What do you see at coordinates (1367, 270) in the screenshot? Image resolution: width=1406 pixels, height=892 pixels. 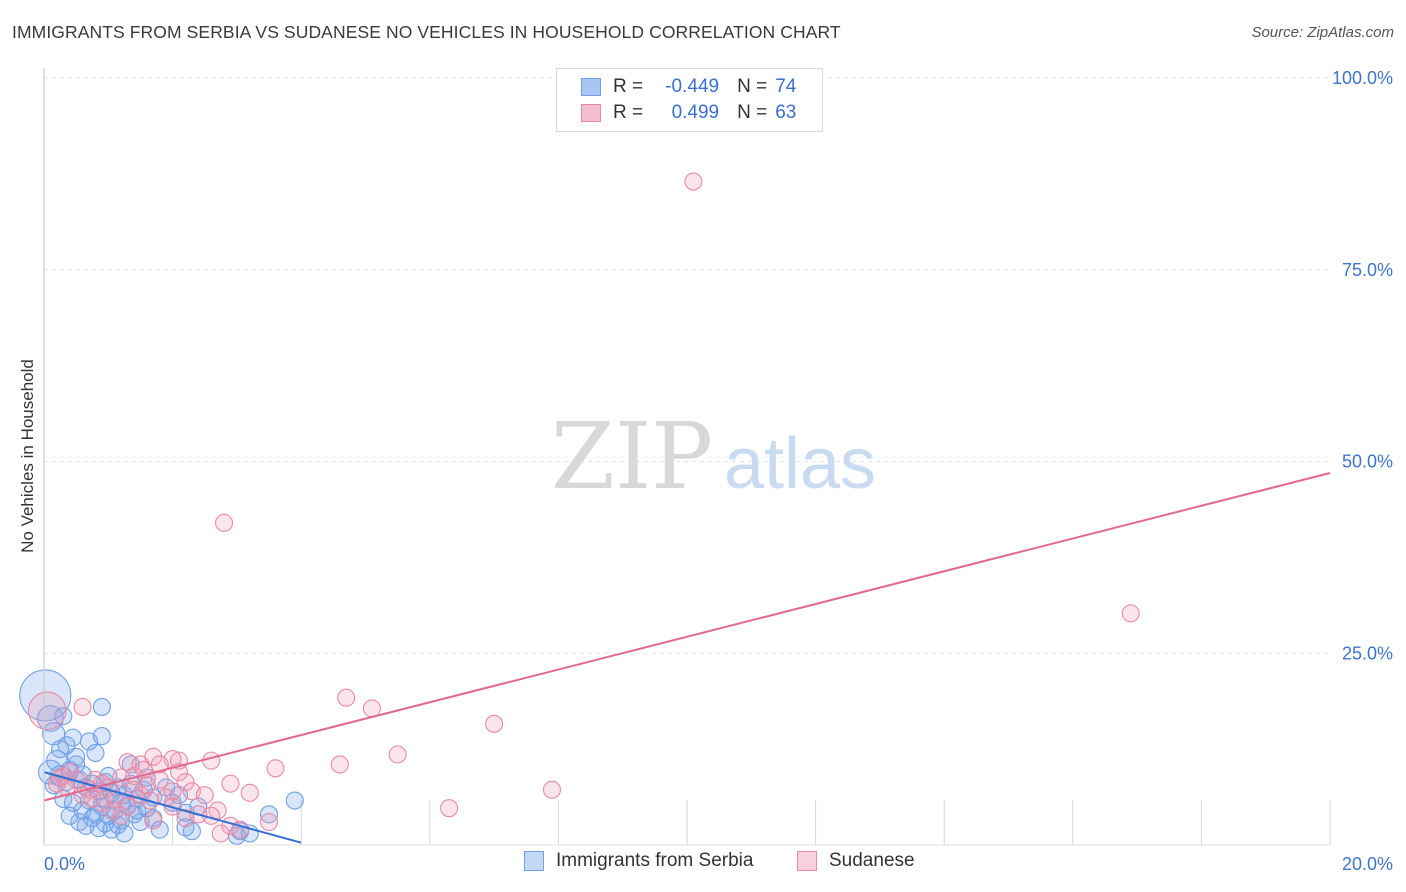 I see `y-tick-label: 75.0%` at bounding box center [1367, 270].